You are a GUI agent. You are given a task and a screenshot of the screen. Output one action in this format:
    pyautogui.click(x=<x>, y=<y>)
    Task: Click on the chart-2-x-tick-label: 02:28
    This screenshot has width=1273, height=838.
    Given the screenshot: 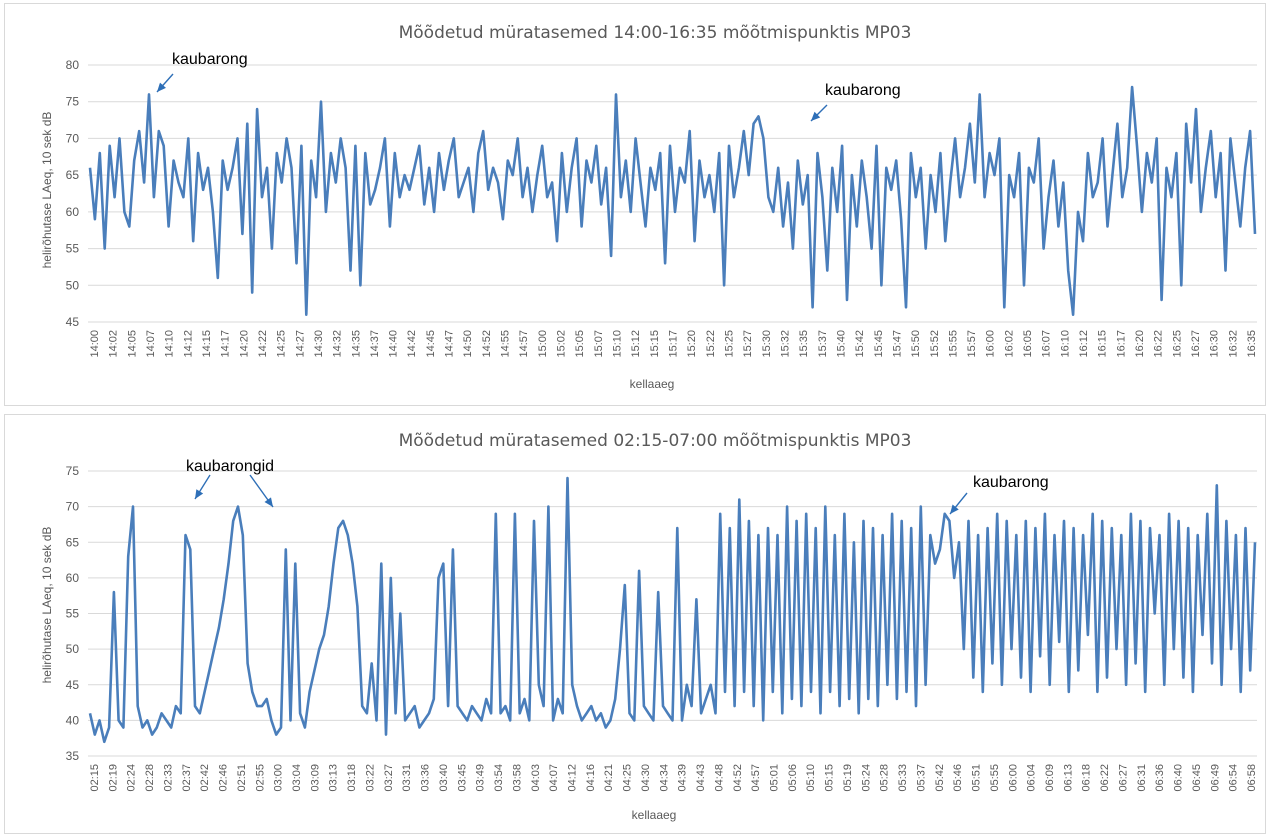 What is the action you would take?
    pyautogui.click(x=150, y=778)
    